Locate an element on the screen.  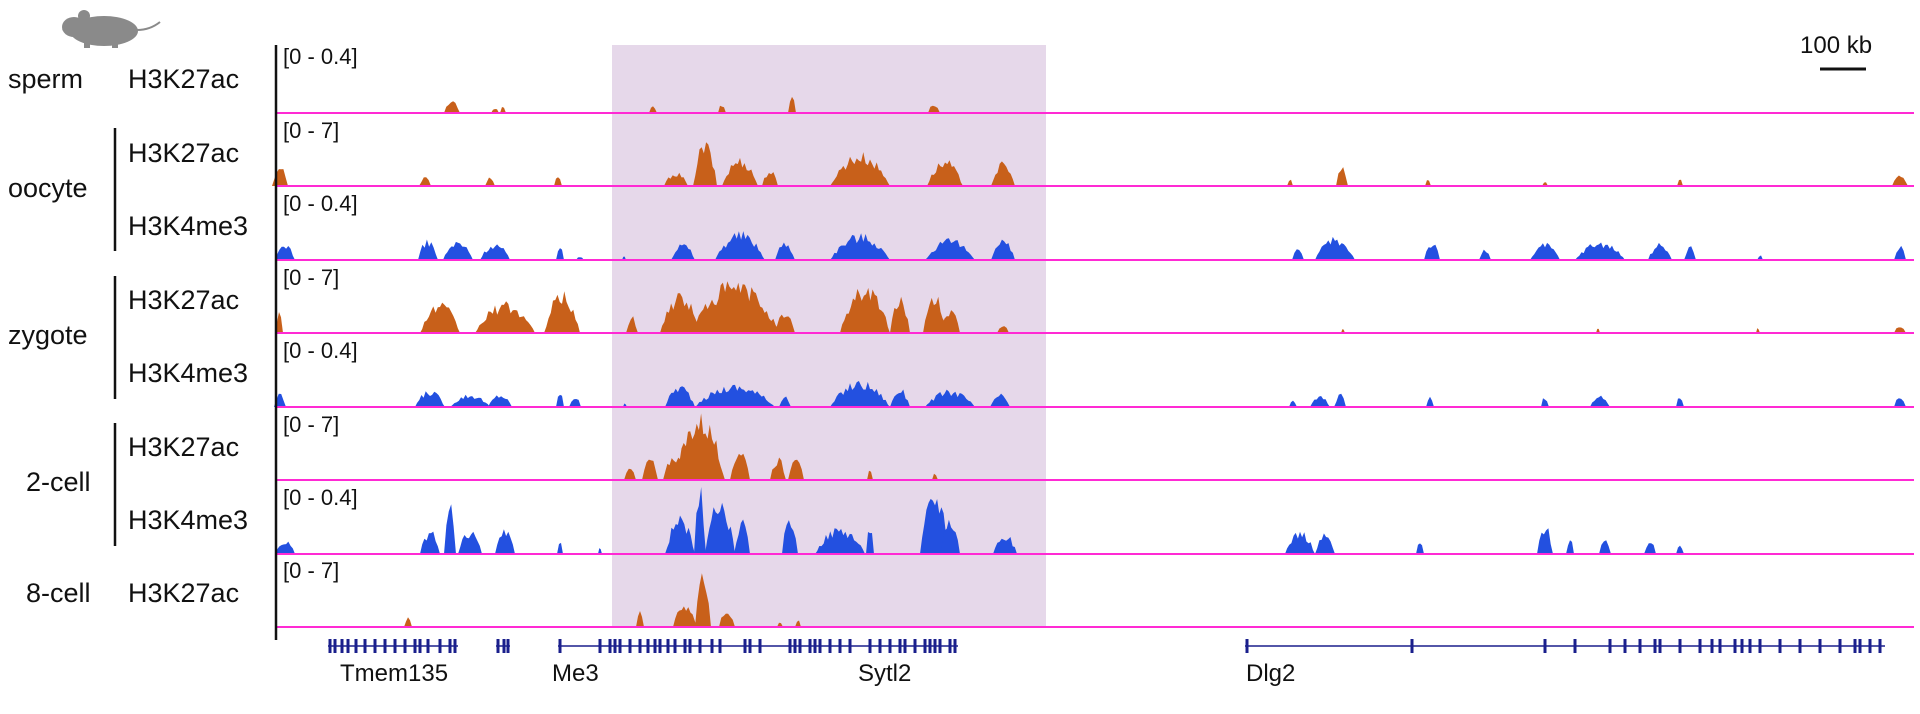
scale-bar-label: 100 kb is located at coordinates (1836, 45).